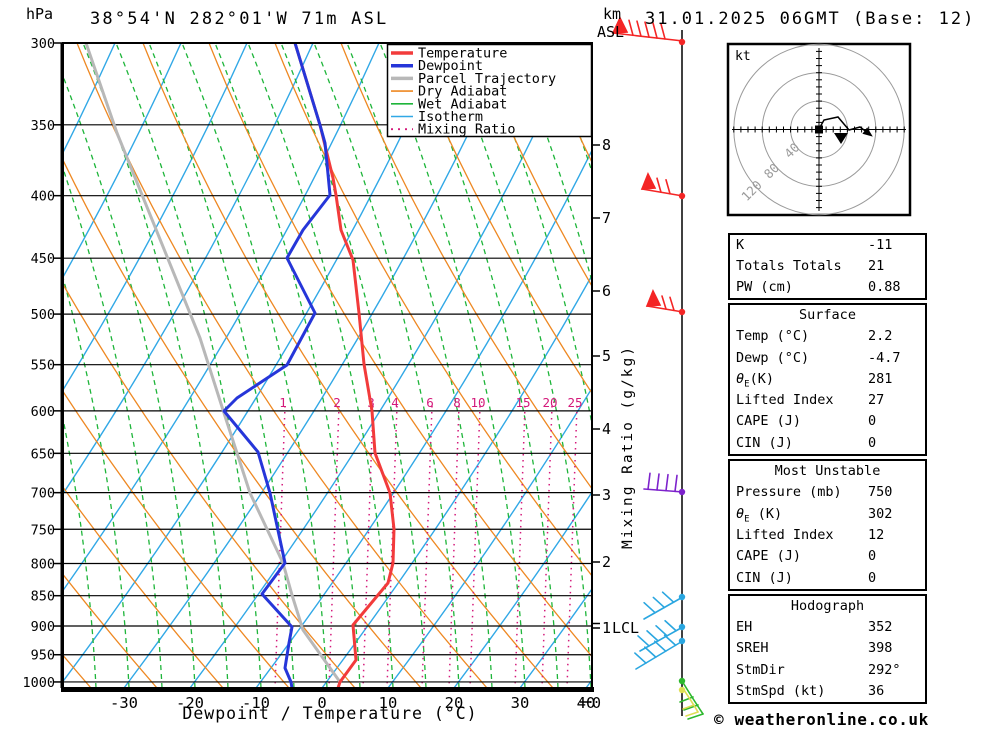 The height and width of the screenshot is (733, 1000). What do you see at coordinates (256, 703) in the screenshot?
I see `temp-tick-label--10: -10` at bounding box center [256, 703].